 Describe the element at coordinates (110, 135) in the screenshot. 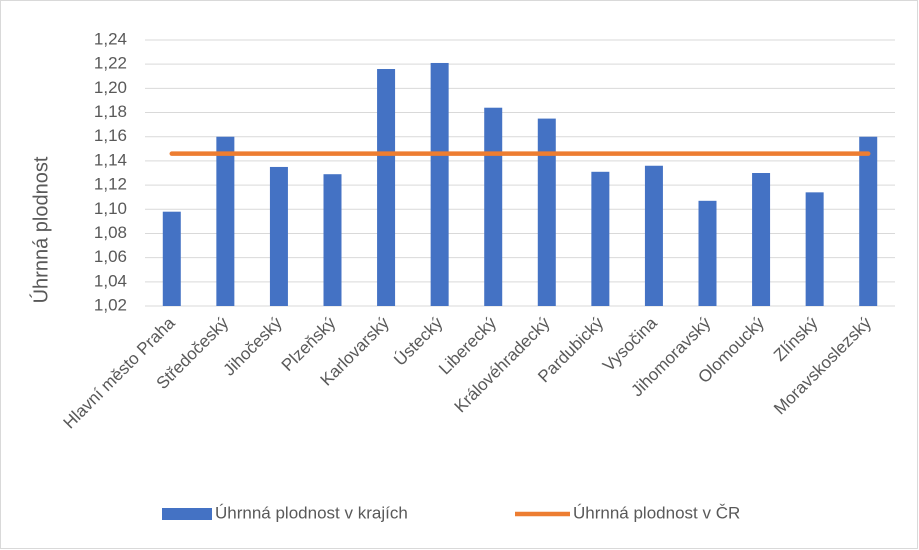

I see `y-tick-label: 1,16` at that location.